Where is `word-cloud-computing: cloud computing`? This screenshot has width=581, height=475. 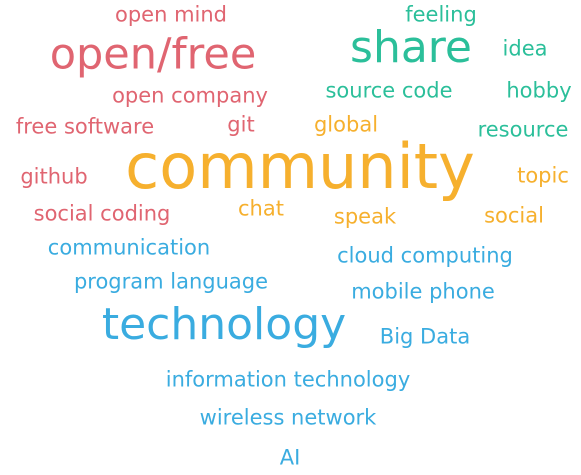 word-cloud-computing: cloud computing is located at coordinates (425, 255).